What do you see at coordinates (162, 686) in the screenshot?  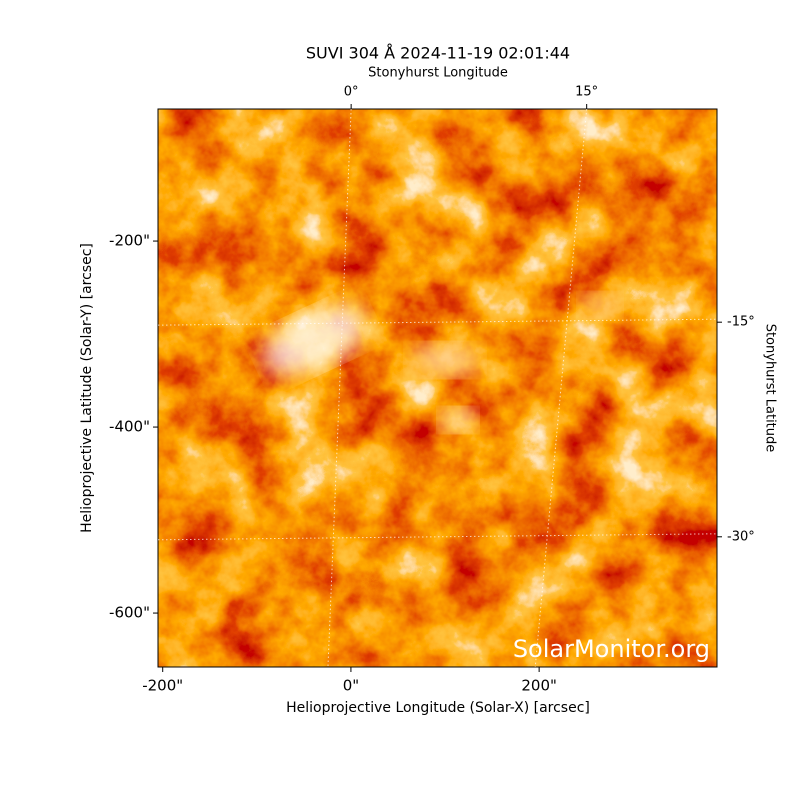 I see `x-tick-label: -200"` at bounding box center [162, 686].